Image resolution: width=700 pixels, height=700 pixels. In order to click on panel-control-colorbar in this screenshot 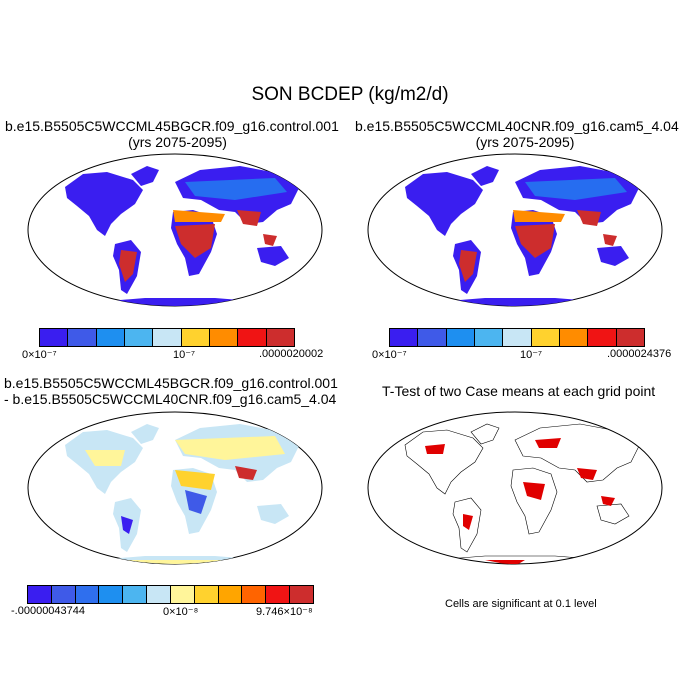, I will do `click(167, 337)`.